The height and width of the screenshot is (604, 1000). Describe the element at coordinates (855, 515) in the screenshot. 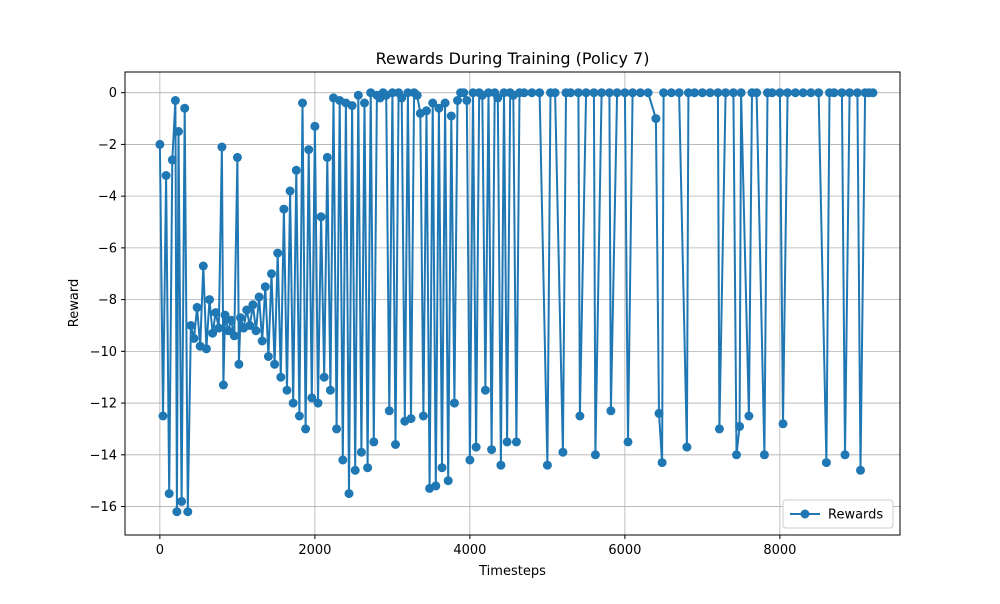

I see `legend-label: Rewards` at that location.